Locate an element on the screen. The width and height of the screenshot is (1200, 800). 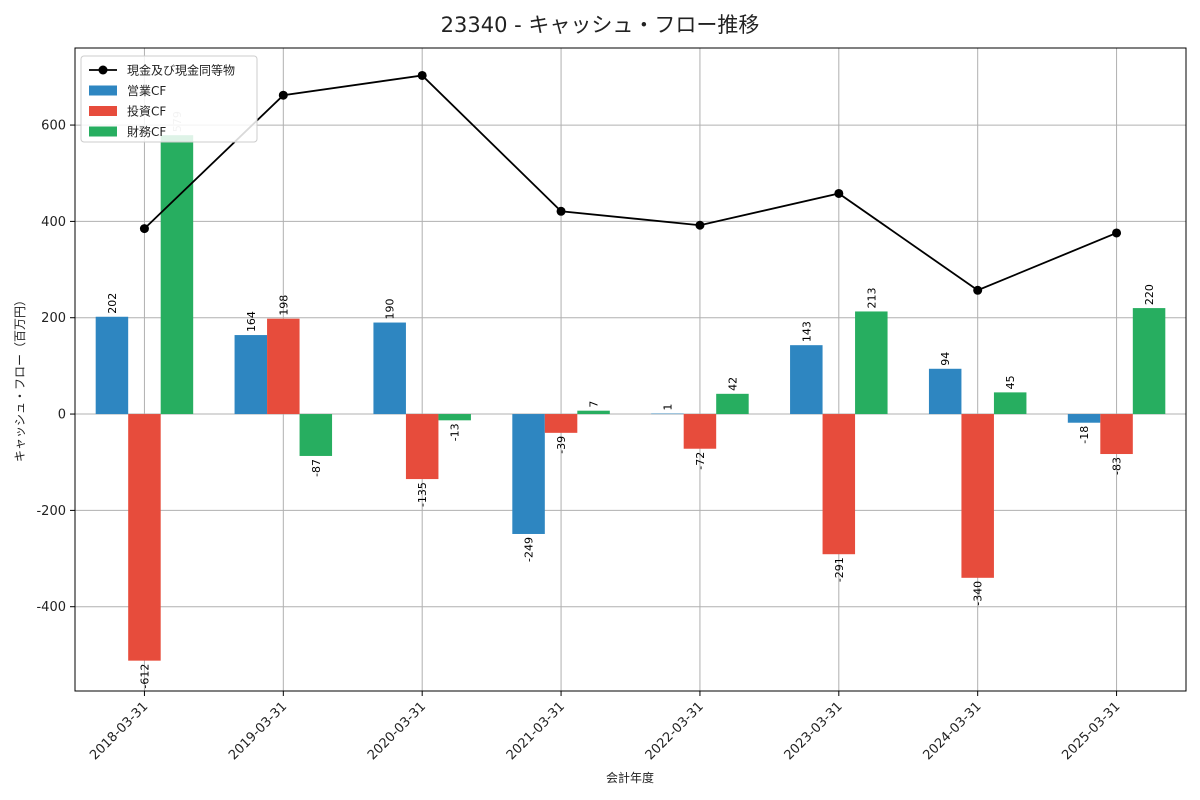
legend-label: 財務CF is located at coordinates (146, 131).